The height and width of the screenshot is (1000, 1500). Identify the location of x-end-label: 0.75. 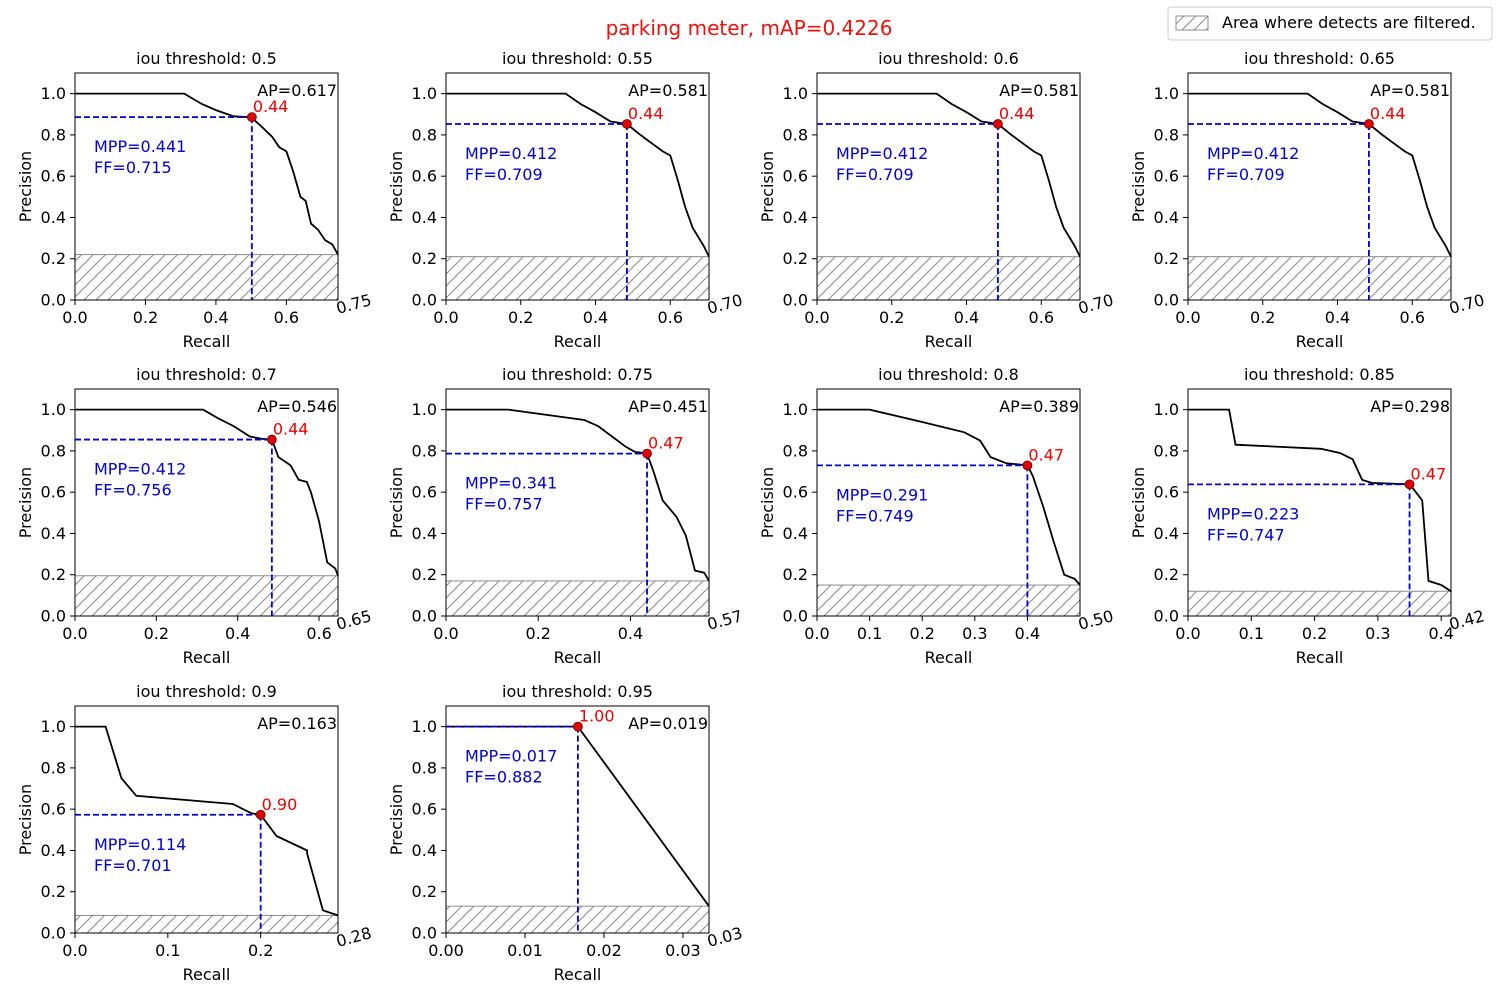
(353, 304).